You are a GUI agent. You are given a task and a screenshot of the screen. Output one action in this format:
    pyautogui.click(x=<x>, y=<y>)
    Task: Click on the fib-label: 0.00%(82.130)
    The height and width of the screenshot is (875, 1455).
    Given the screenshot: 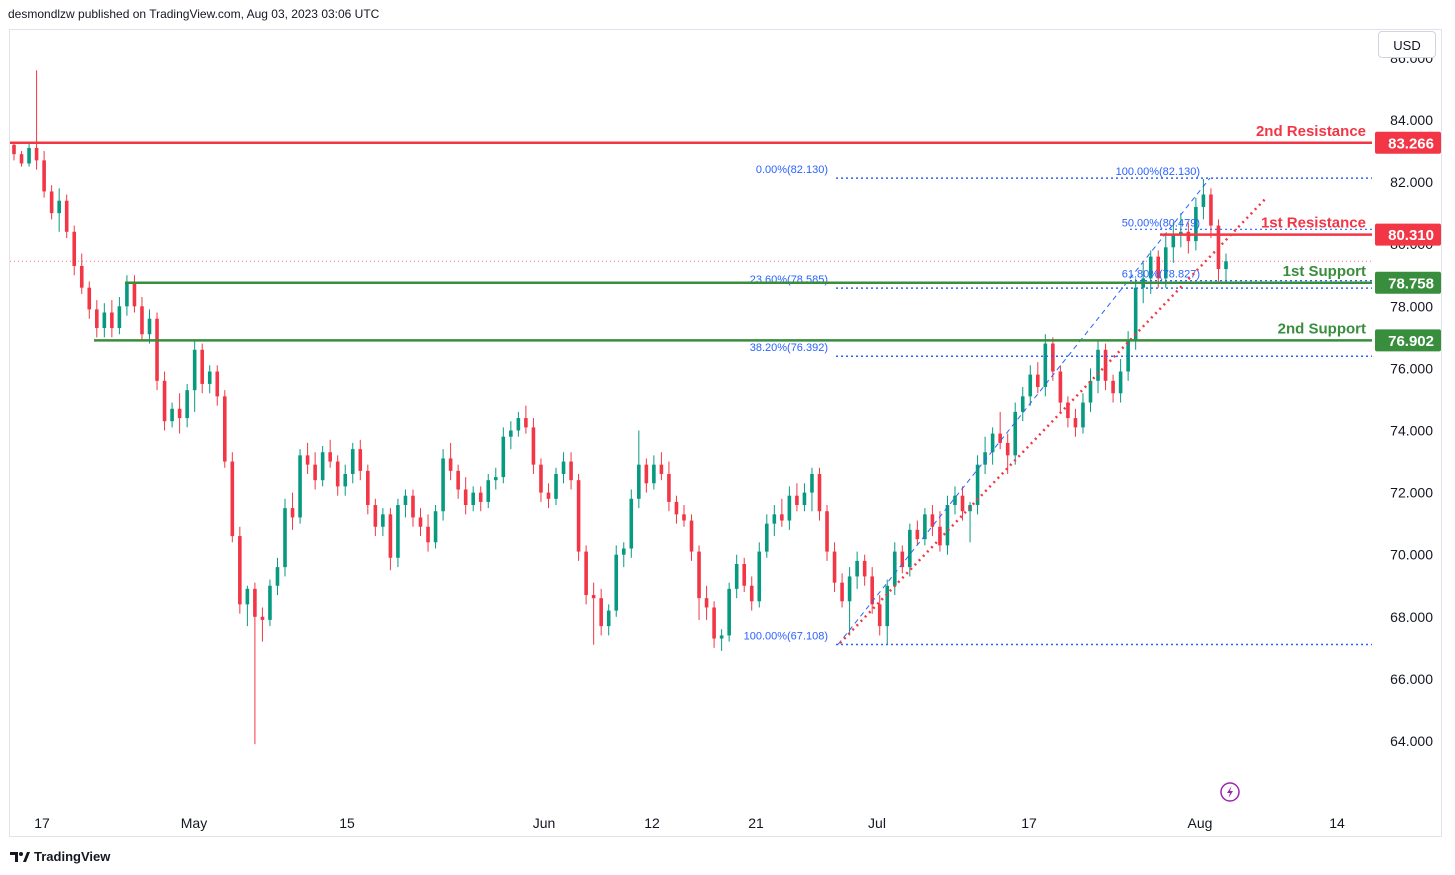 What is the action you would take?
    pyautogui.click(x=792, y=170)
    